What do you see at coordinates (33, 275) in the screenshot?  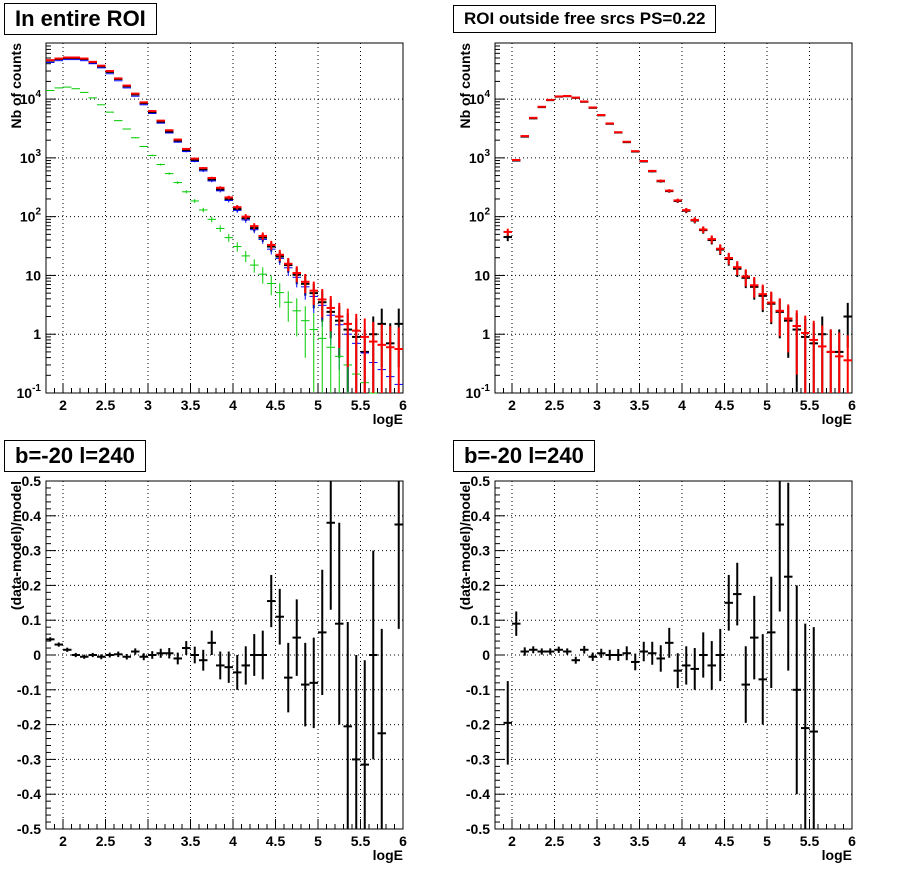 I see `y-tick-label: 10` at bounding box center [33, 275].